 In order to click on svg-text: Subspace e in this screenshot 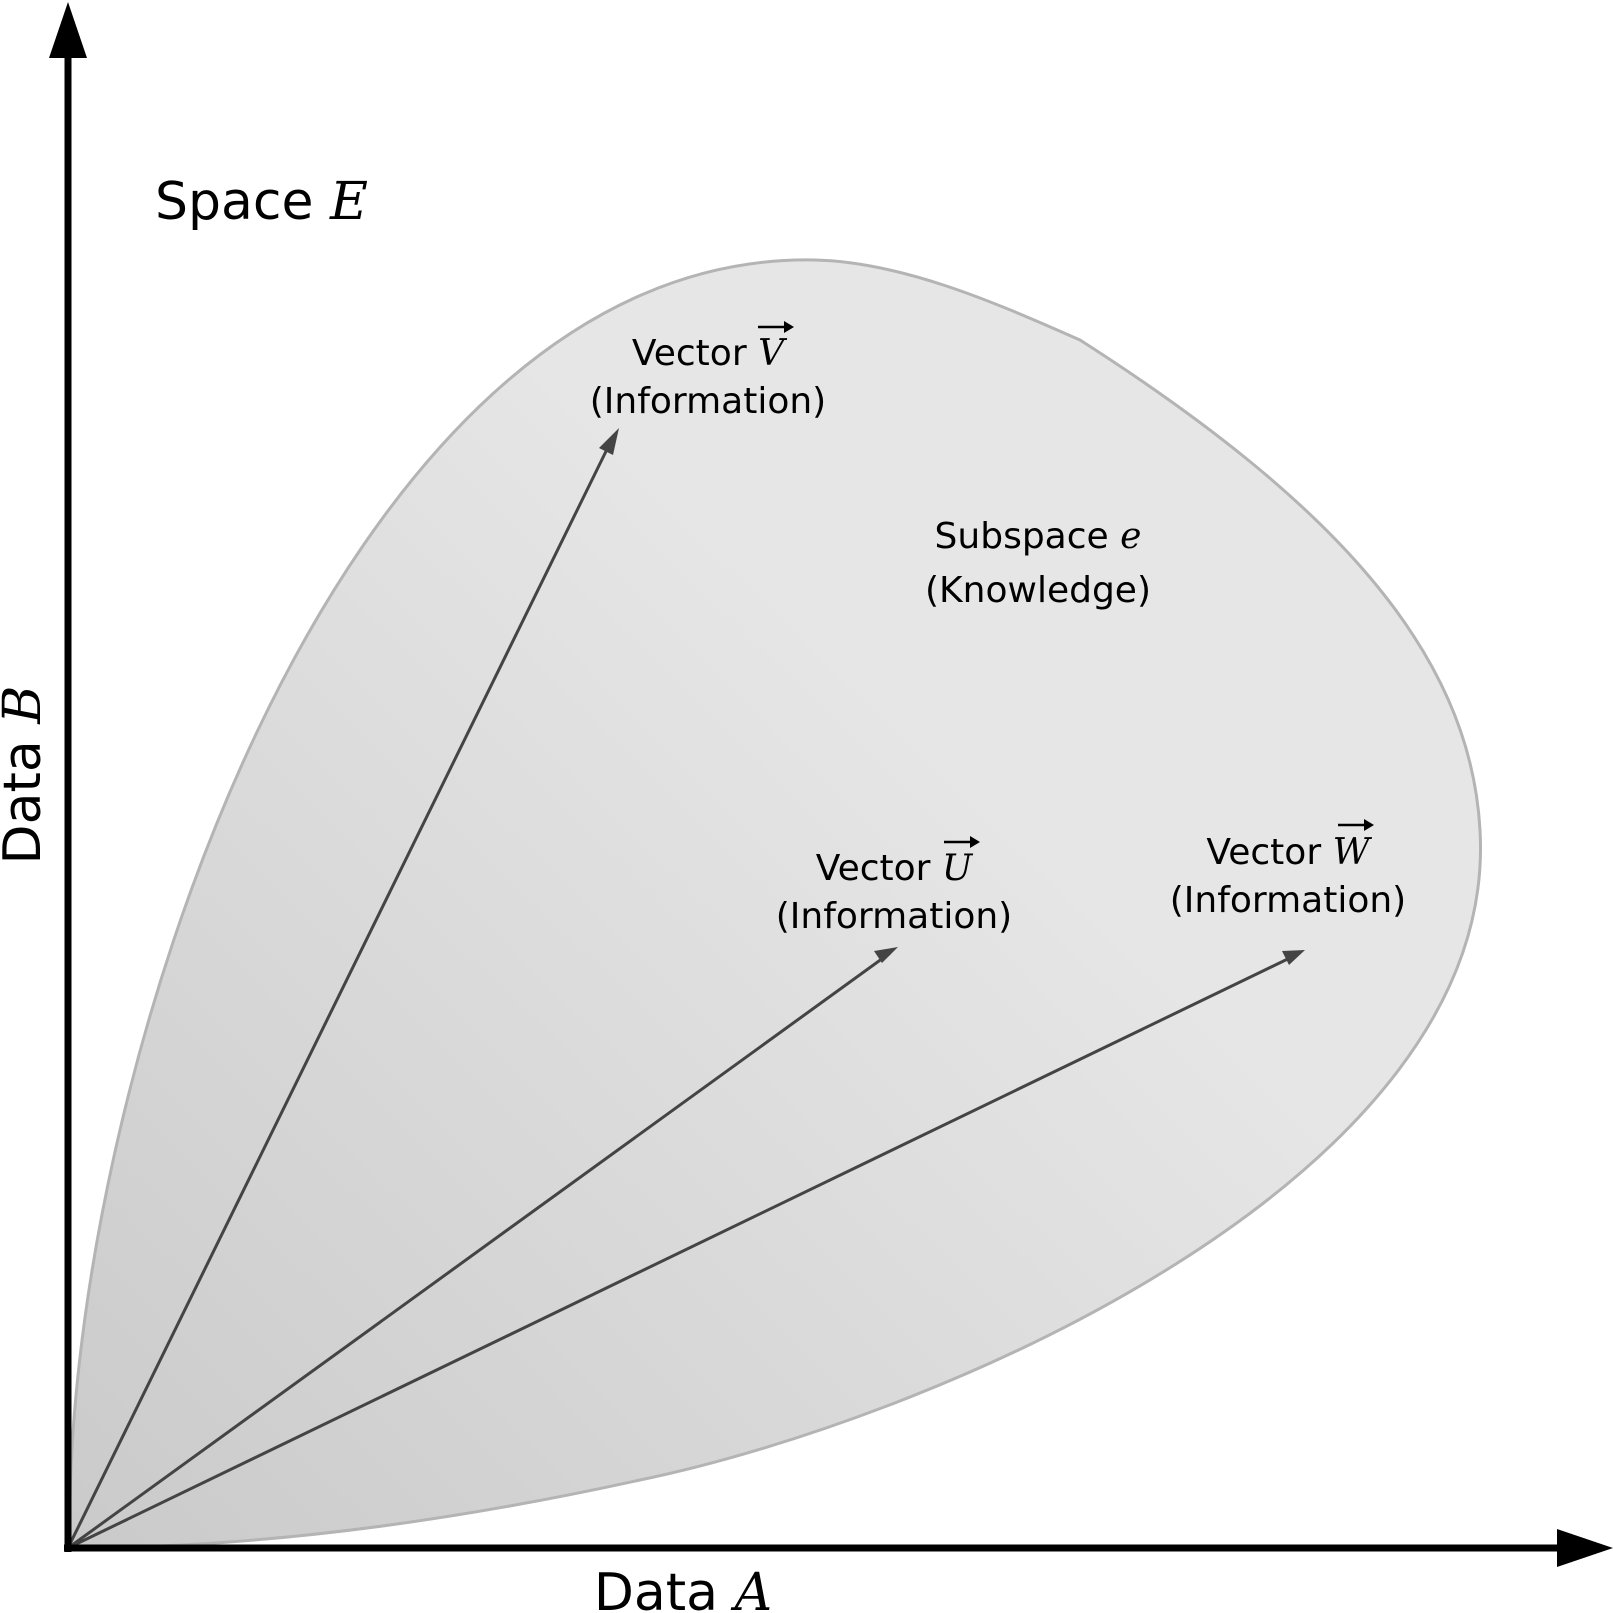, I will do `click(1038, 536)`.